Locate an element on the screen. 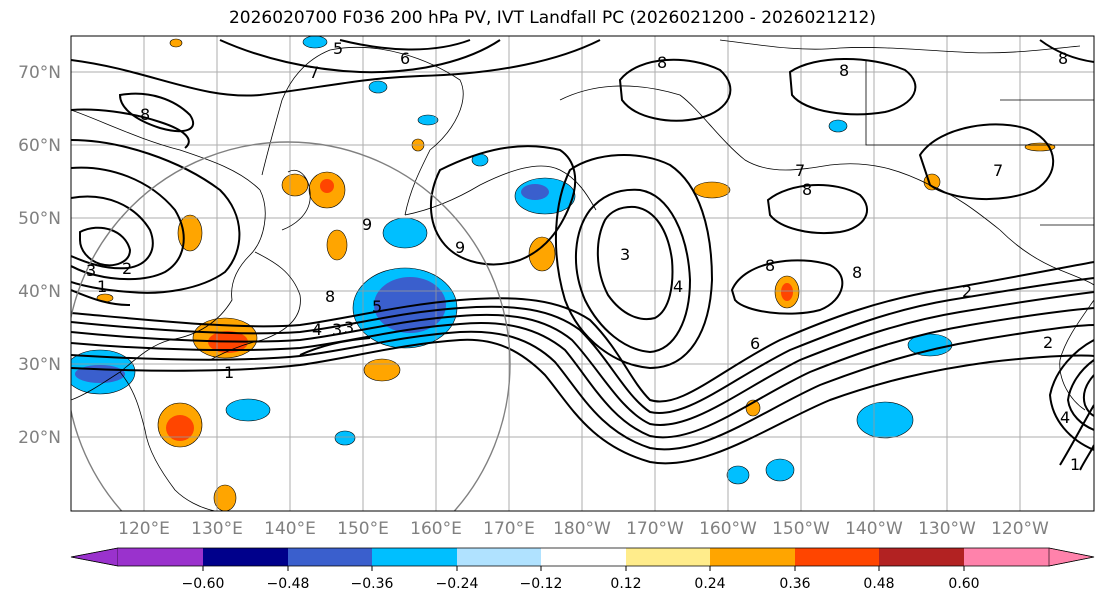 The width and height of the screenshot is (1105, 604). lon-label: 160°E is located at coordinates (436, 529).